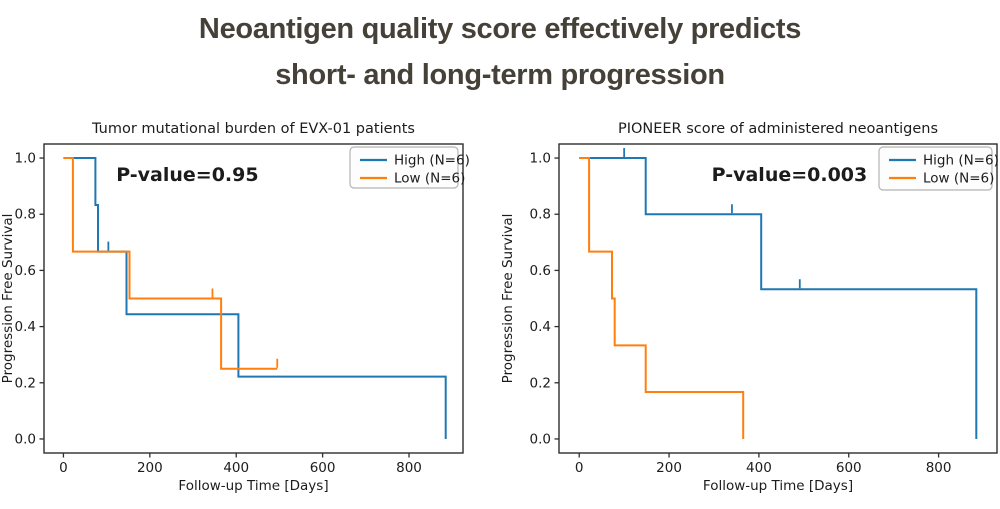 Image resolution: width=1000 pixels, height=509 pixels. I want to click on p-value-annotation: P-value=0.95, so click(187, 175).